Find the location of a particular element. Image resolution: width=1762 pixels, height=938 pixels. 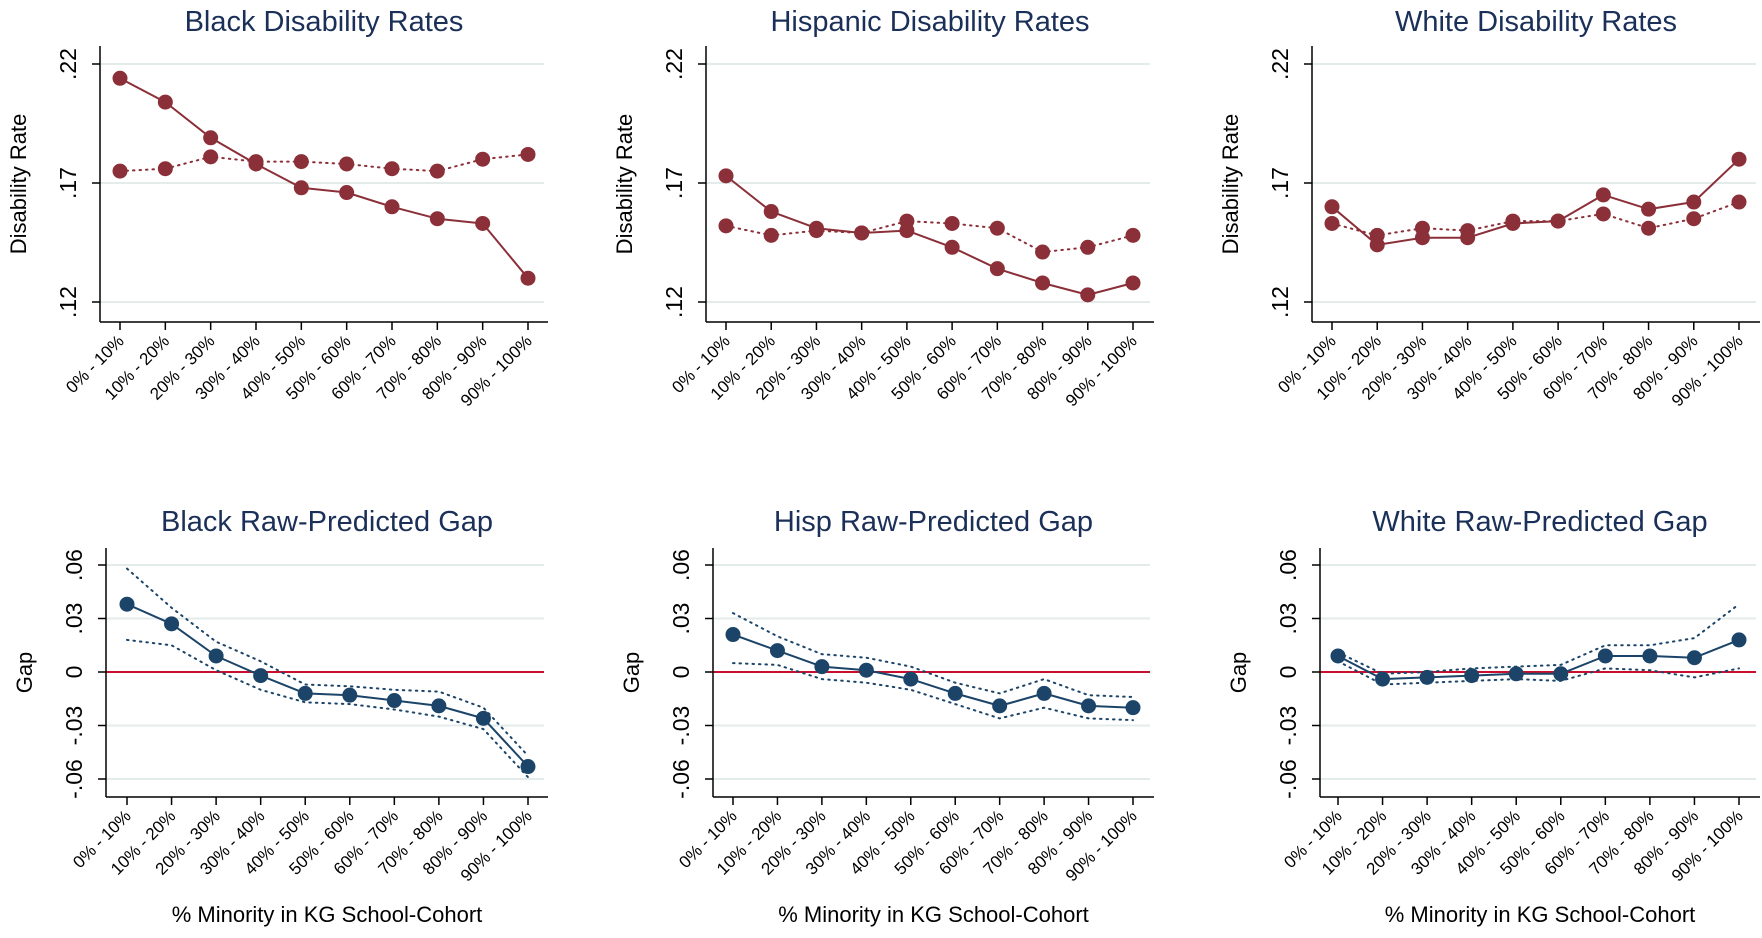

panel-title: Hispanic Disability Rates is located at coordinates (929, 22).